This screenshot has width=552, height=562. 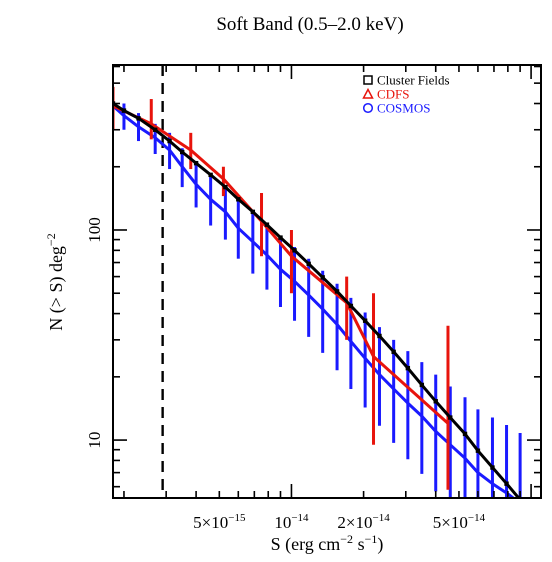 What do you see at coordinates (94, 440) in the screenshot?
I see `y-tick-label: 10` at bounding box center [94, 440].